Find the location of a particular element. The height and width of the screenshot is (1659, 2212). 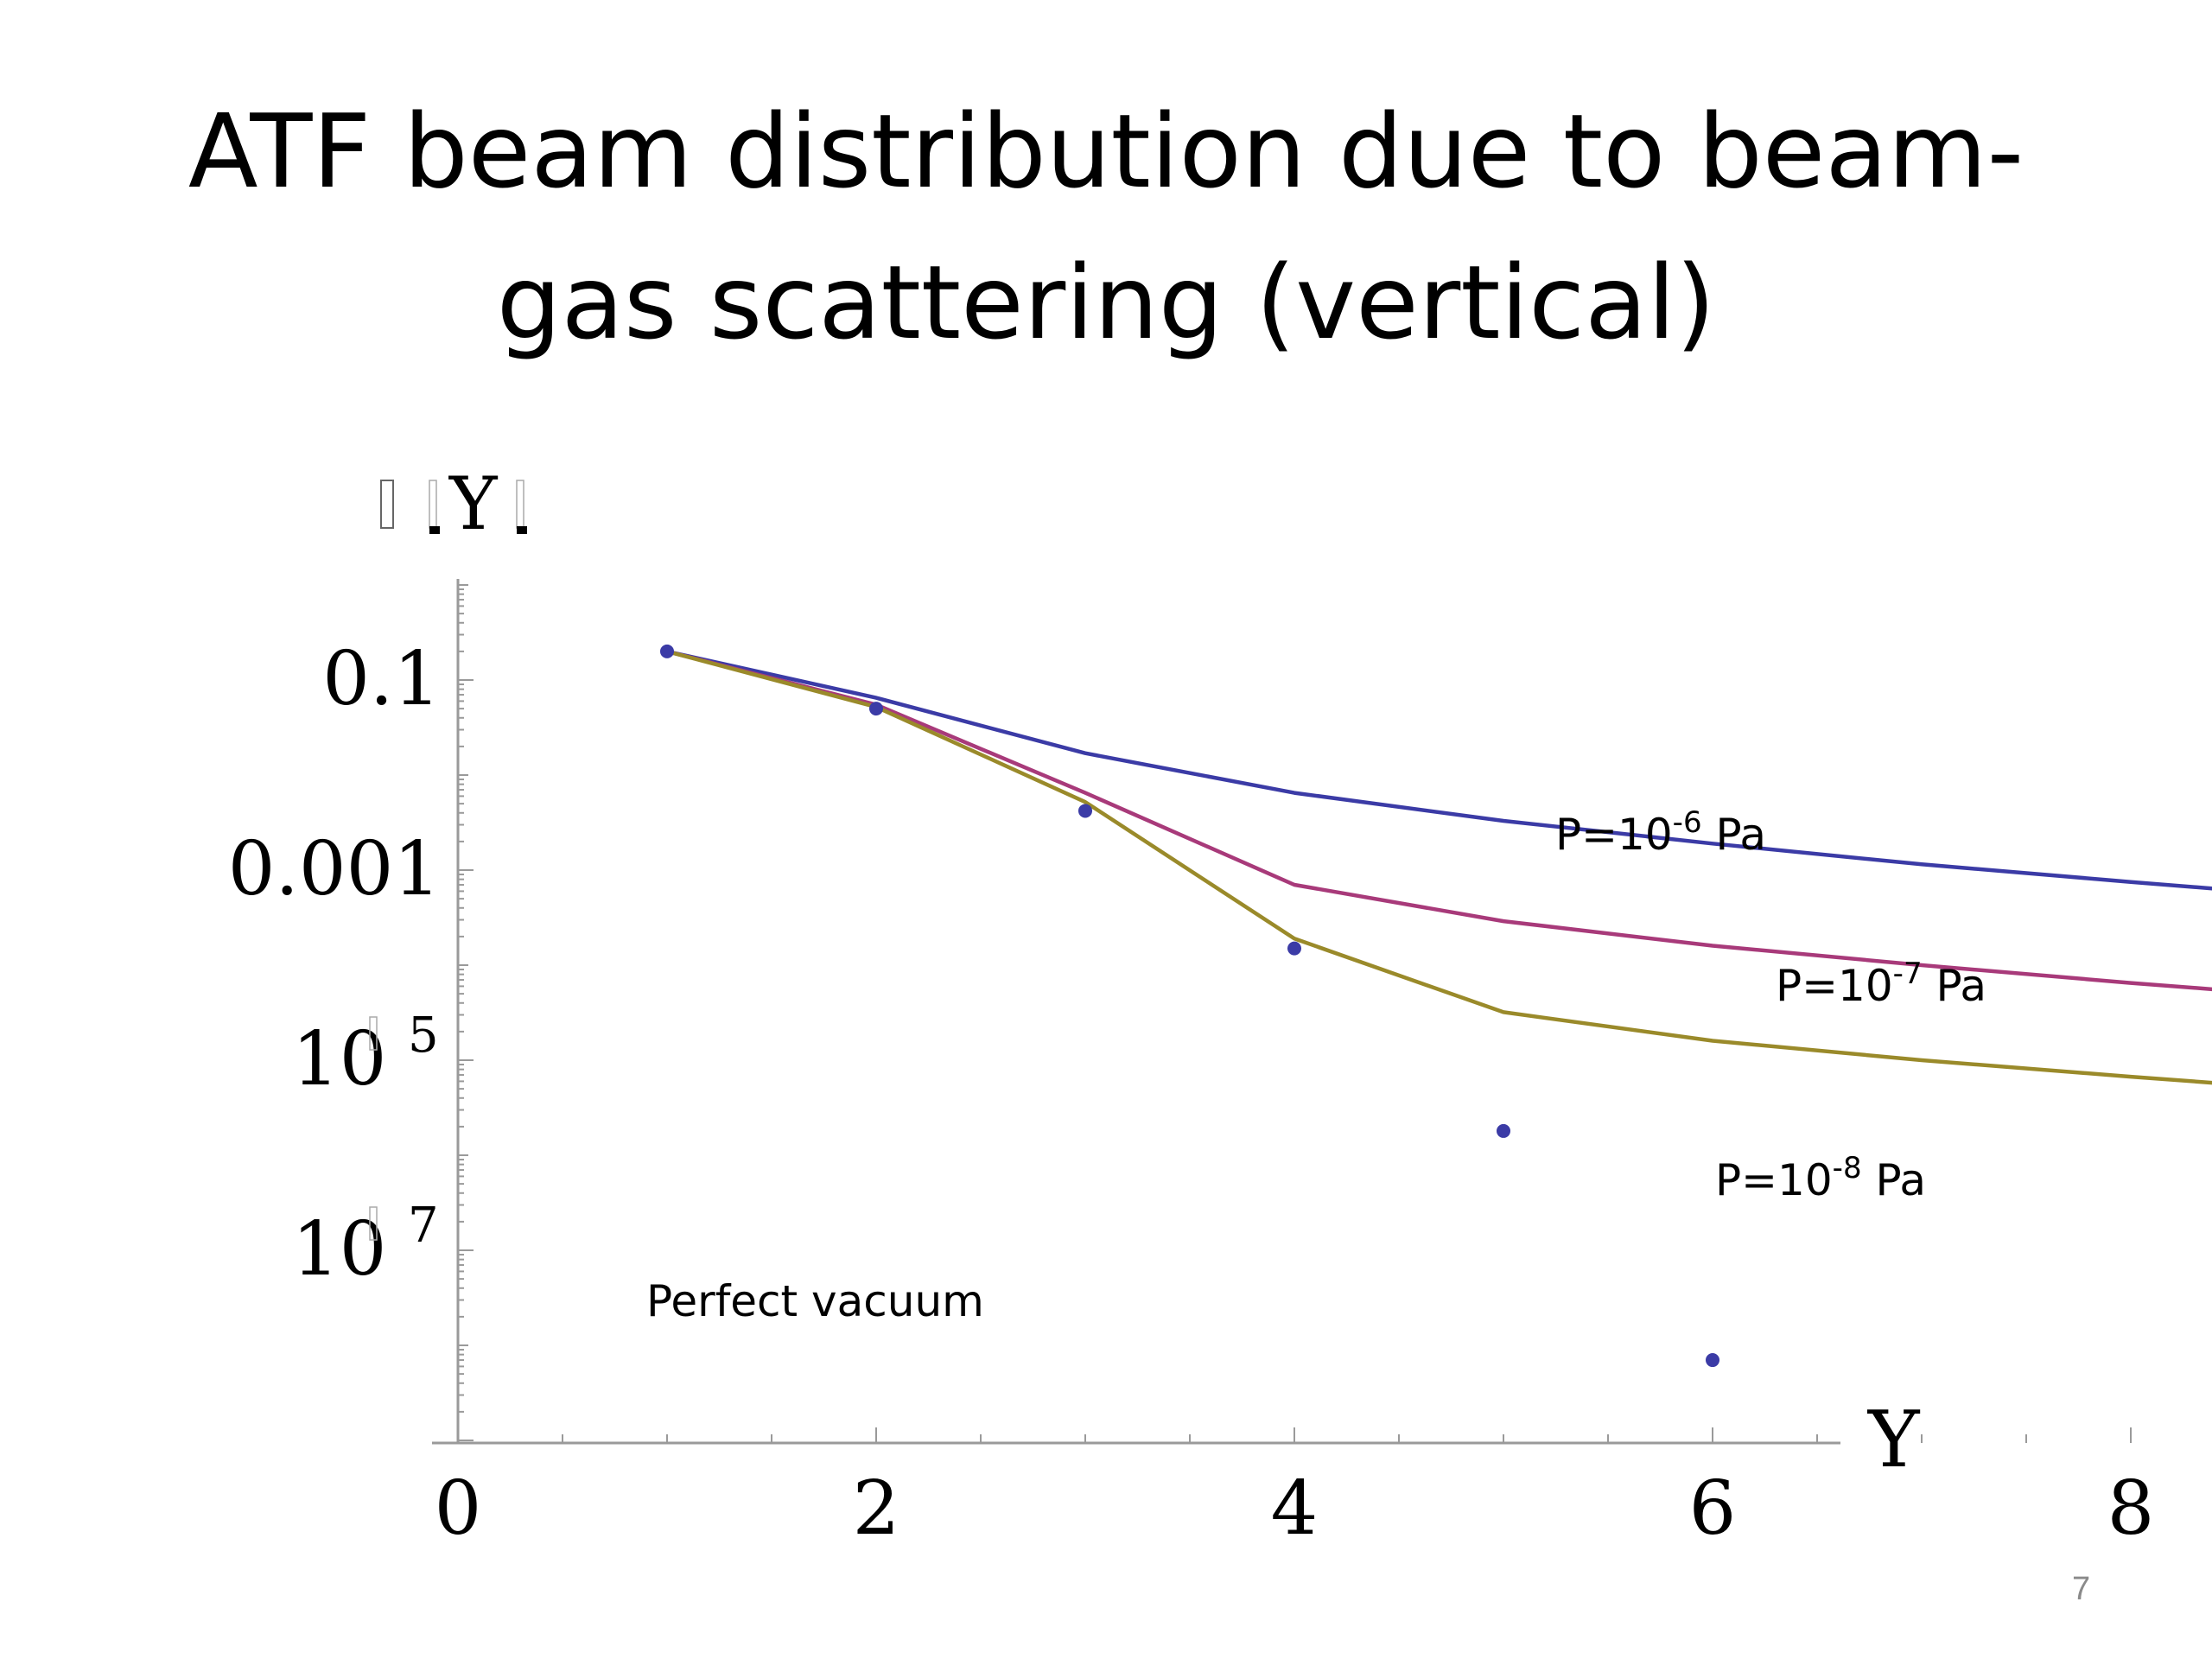

x-tick-label: 6 is located at coordinates (1713, 1508).